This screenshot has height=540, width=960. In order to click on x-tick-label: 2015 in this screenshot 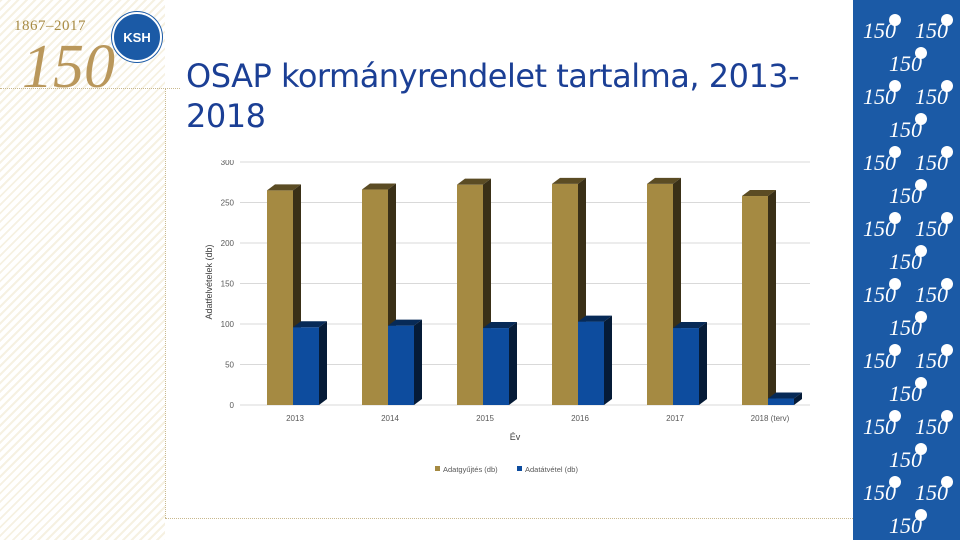, I will do `click(485, 418)`.